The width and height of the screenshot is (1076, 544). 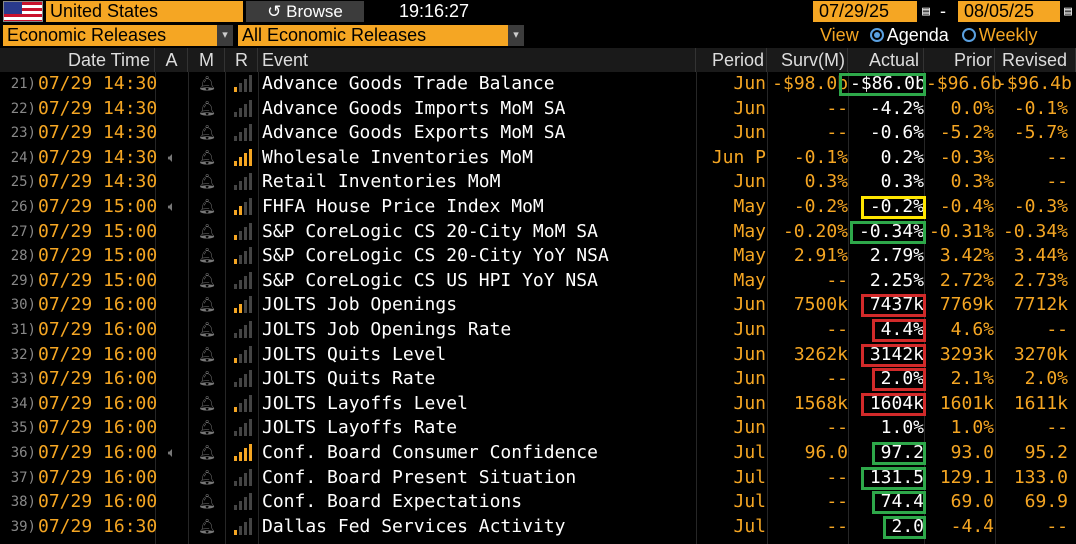 I want to click on date-from-input: 07/29/25, so click(x=865, y=11).